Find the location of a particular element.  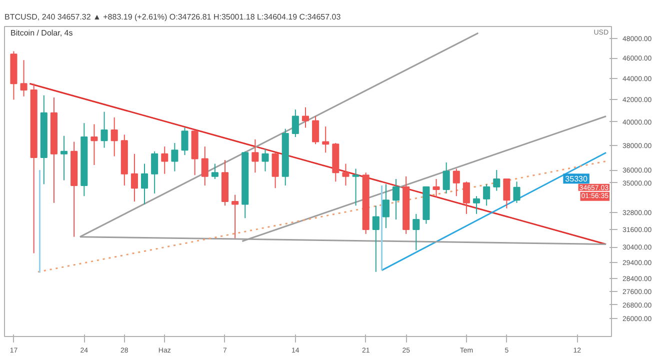

annotation: 35330 is located at coordinates (576, 179).